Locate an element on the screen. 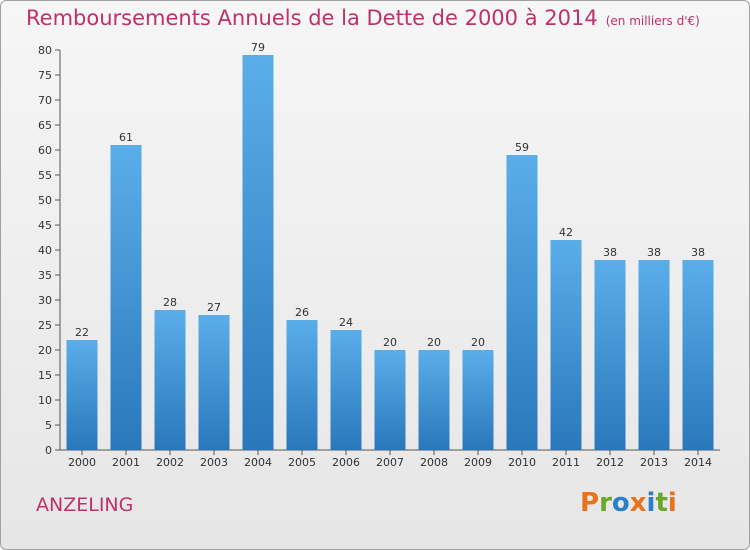  x-tick-label: 2011 is located at coordinates (566, 462).